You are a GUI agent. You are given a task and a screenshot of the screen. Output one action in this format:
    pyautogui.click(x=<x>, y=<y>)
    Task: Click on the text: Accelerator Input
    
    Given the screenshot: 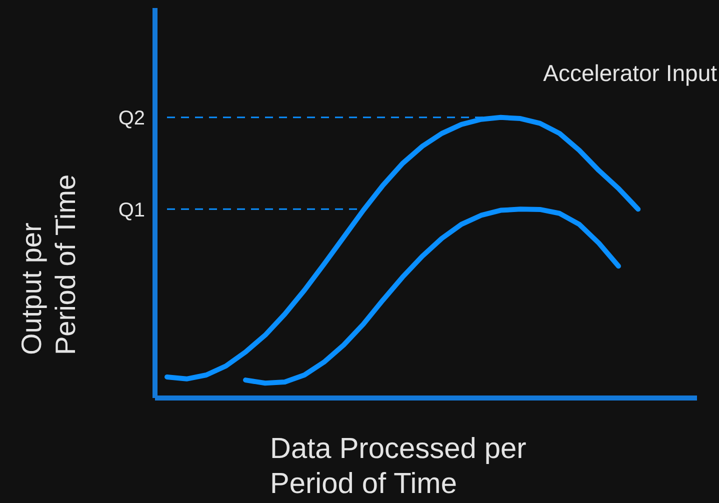 What is the action you would take?
    pyautogui.click(x=630, y=73)
    